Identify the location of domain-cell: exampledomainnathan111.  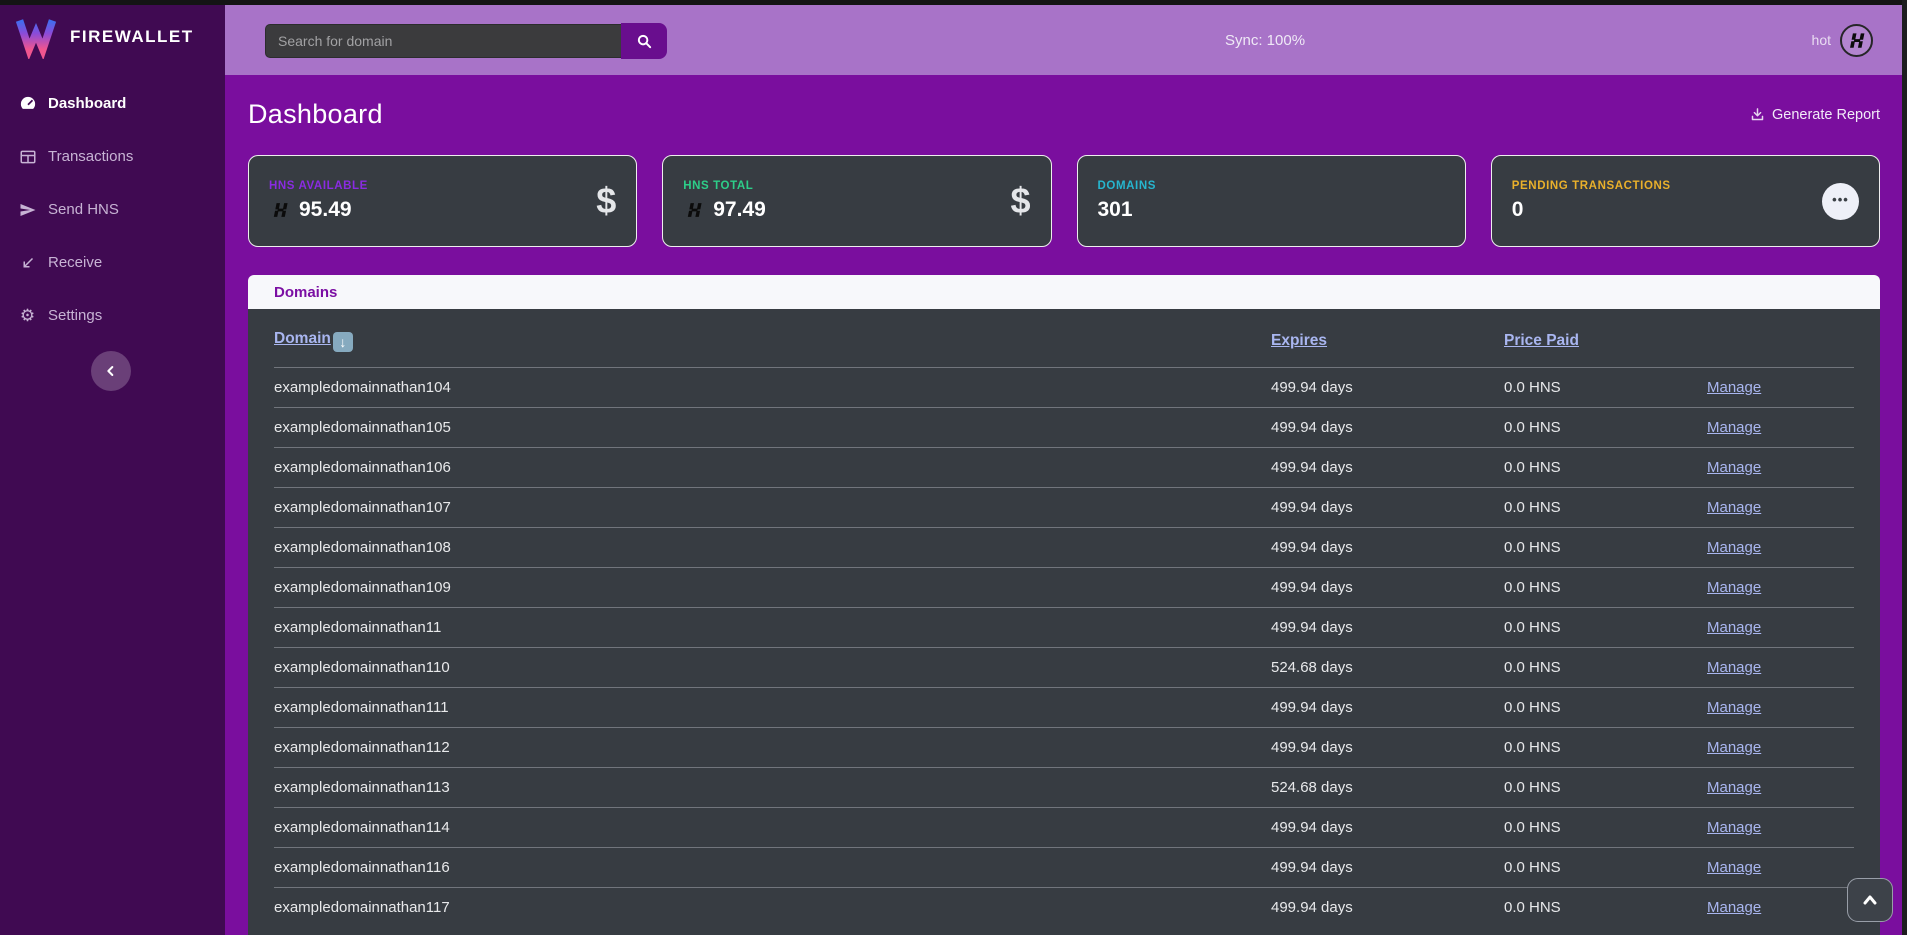
(361, 707).